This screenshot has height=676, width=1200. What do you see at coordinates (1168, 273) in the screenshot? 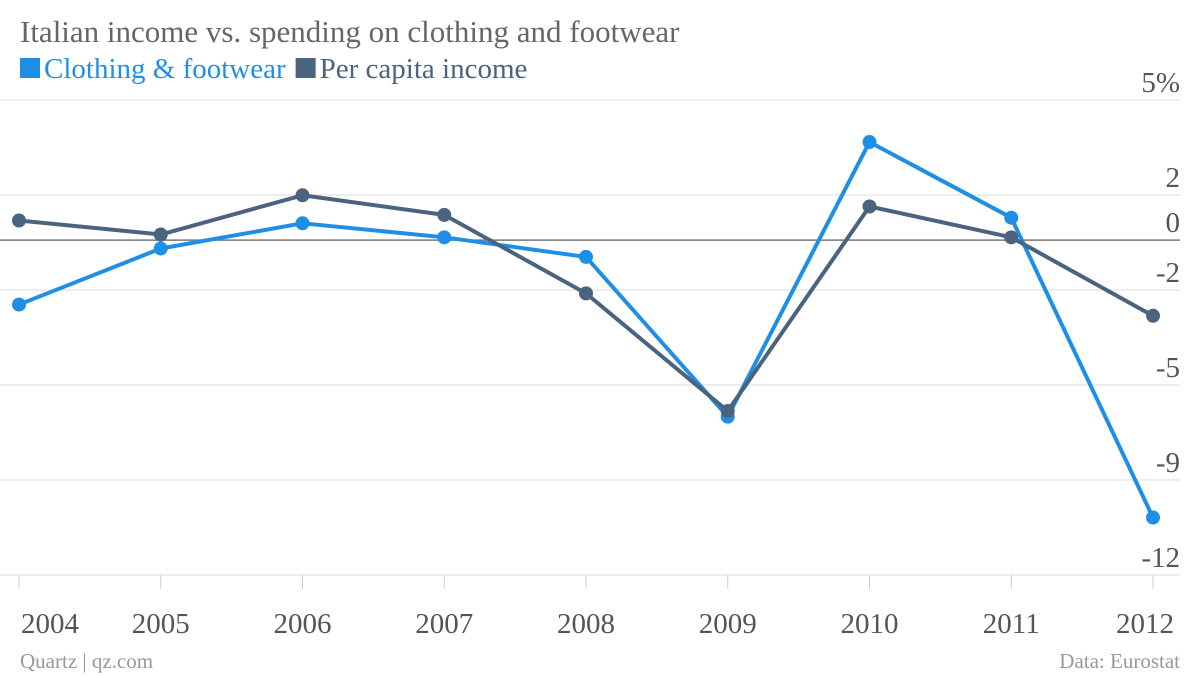
I see `y-tick-label: -2` at bounding box center [1168, 273].